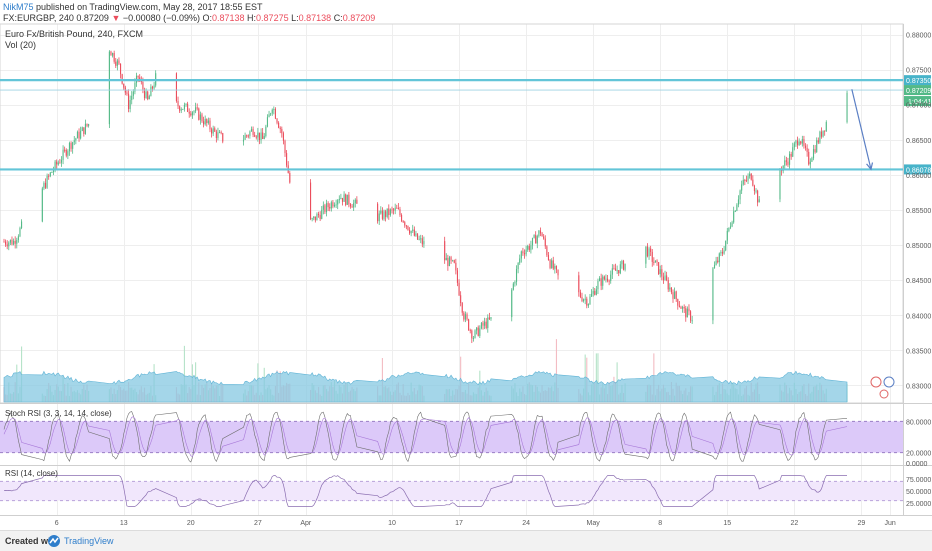  Describe the element at coordinates (338, 18) in the screenshot. I see `ohlc-close-label: C:` at that location.